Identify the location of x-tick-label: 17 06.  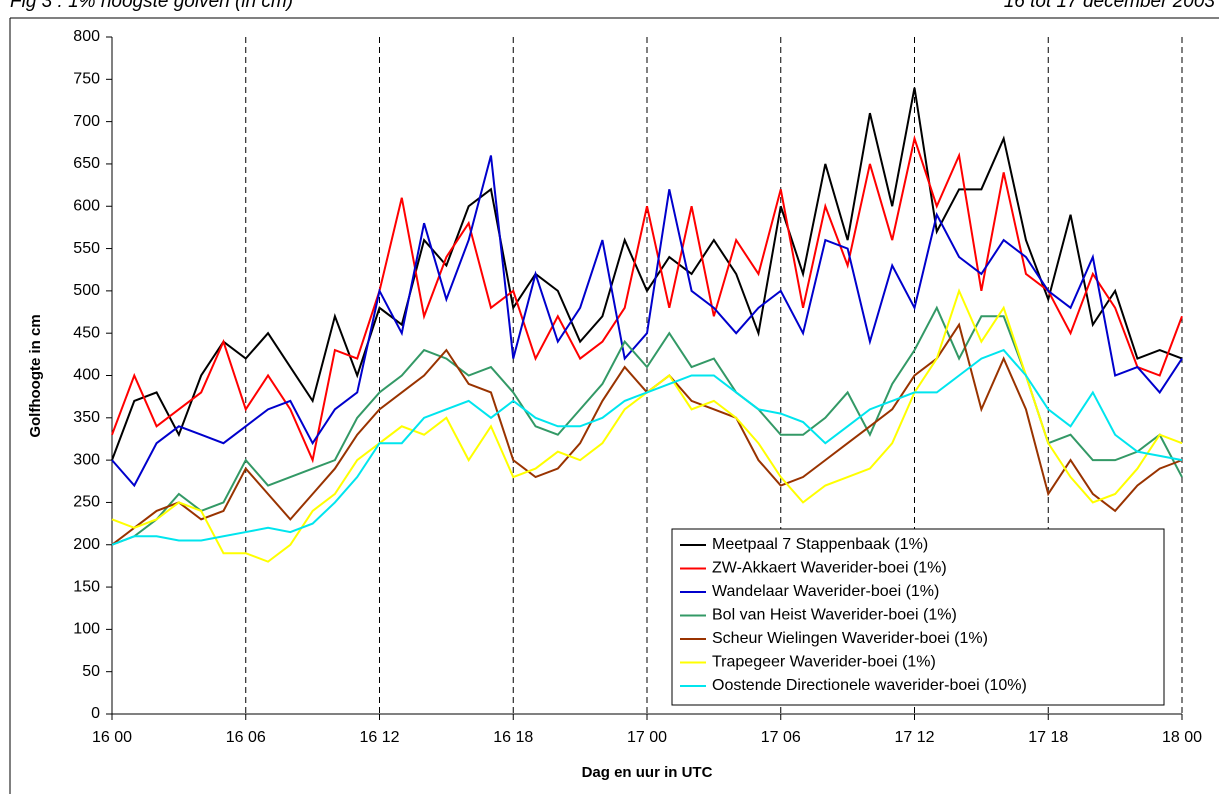
(781, 737).